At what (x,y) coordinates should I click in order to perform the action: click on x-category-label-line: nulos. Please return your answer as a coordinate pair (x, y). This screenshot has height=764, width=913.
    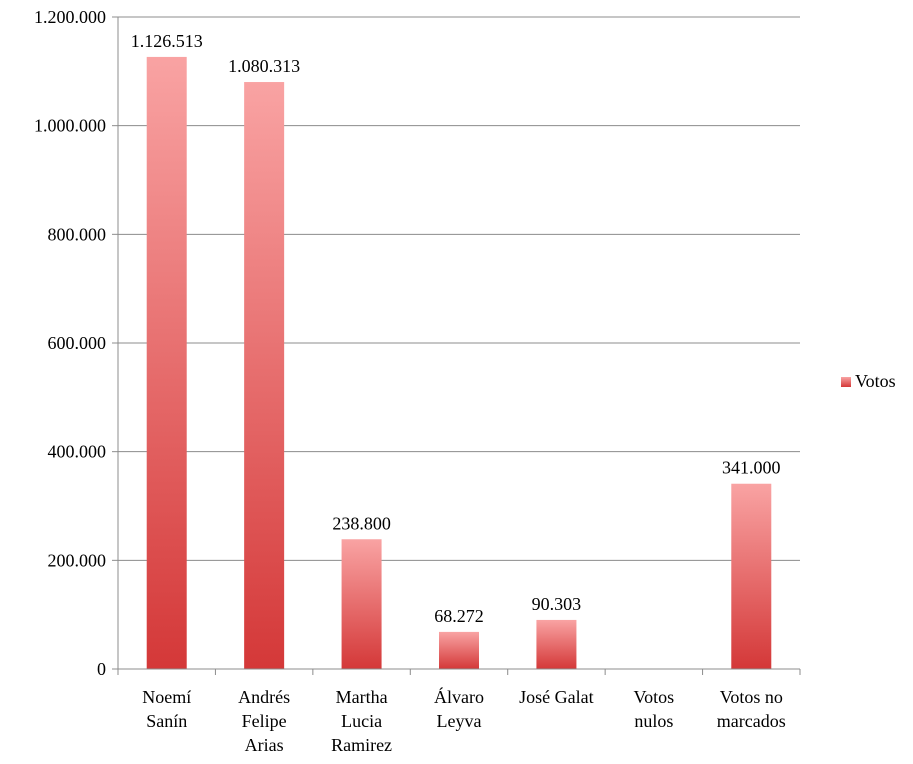
    Looking at the image, I should click on (653, 721).